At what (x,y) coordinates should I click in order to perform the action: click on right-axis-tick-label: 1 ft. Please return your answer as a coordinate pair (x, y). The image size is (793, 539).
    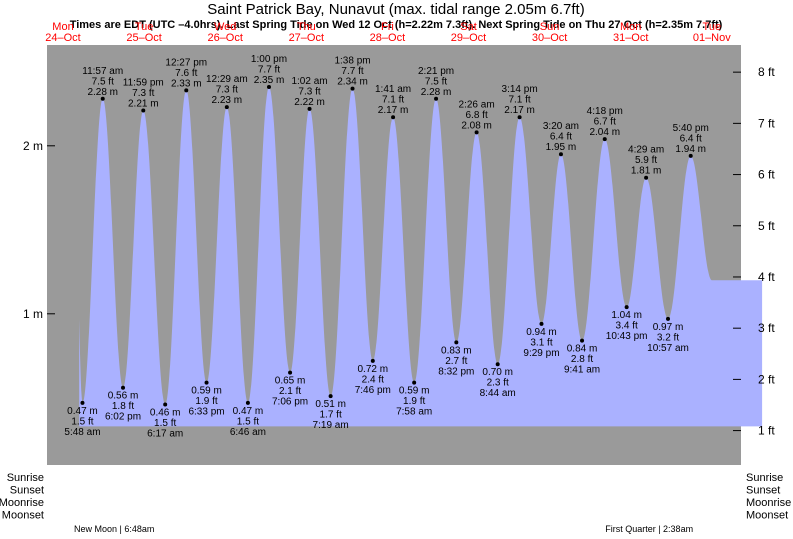
    Looking at the image, I should click on (766, 431).